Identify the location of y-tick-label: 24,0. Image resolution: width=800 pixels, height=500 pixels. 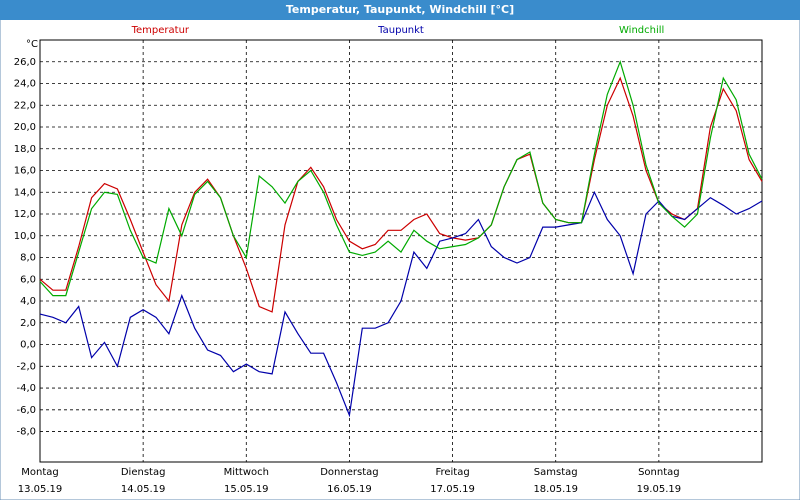
(25, 84).